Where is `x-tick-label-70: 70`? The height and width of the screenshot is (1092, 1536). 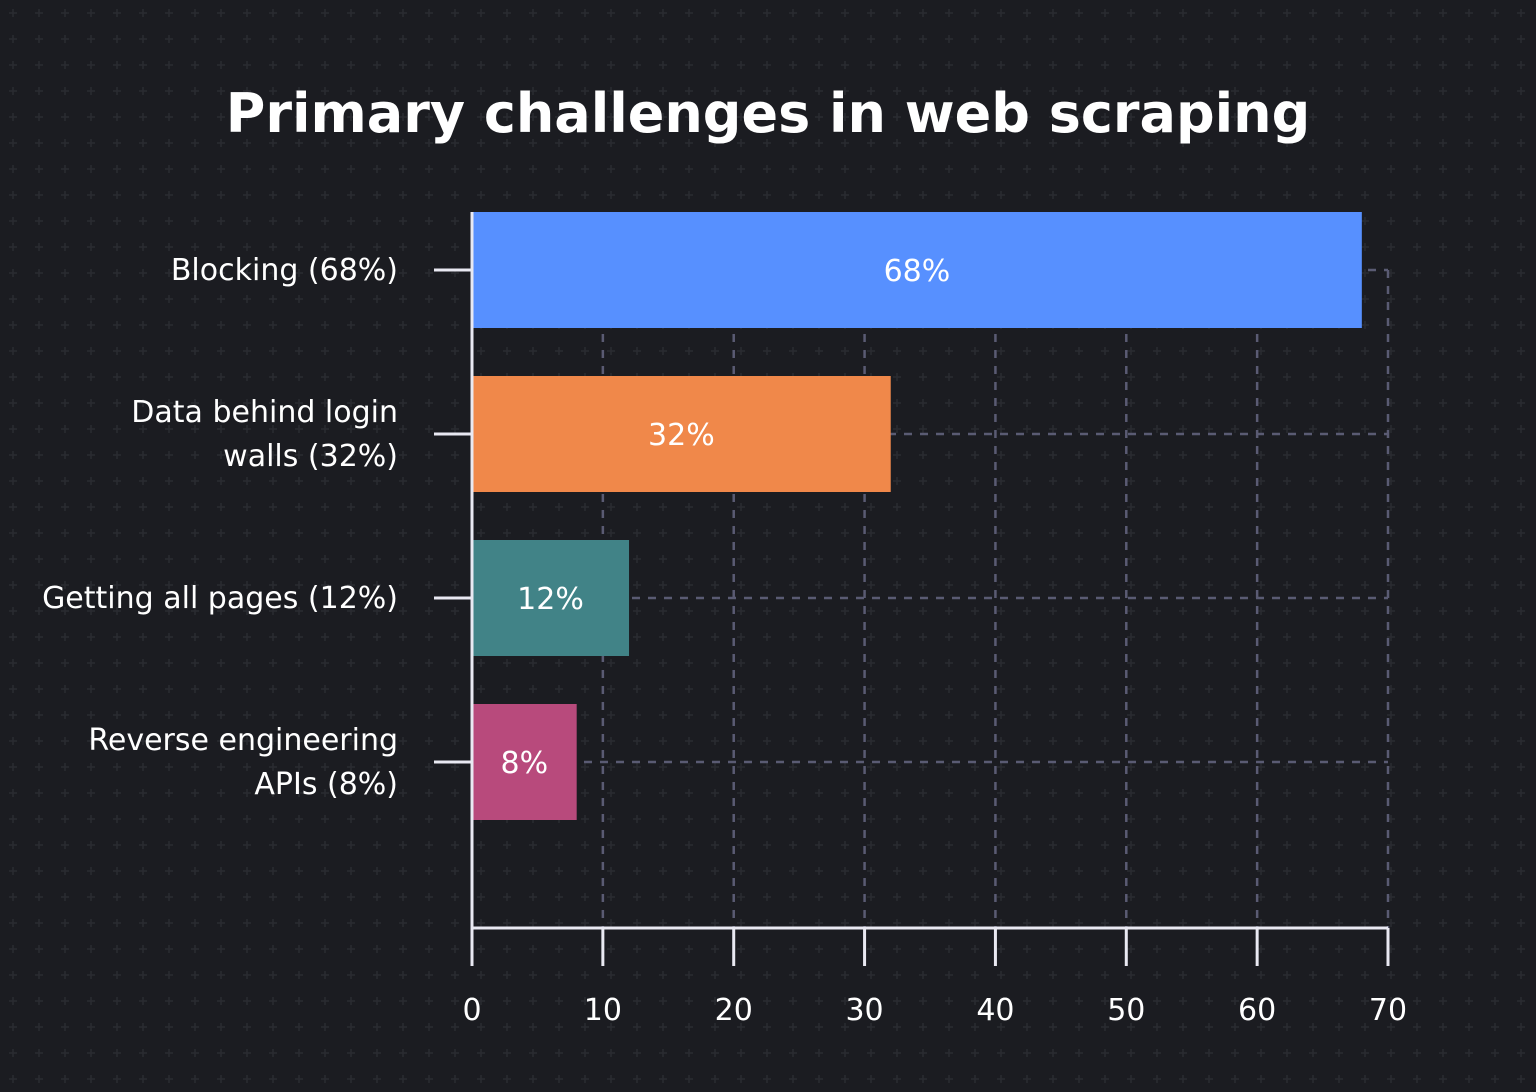 x-tick-label-70: 70 is located at coordinates (1388, 1010).